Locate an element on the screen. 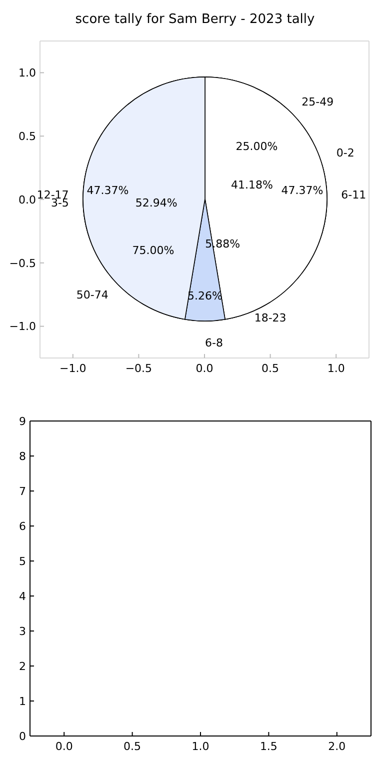  slice-label: 18-23 is located at coordinates (270, 317).